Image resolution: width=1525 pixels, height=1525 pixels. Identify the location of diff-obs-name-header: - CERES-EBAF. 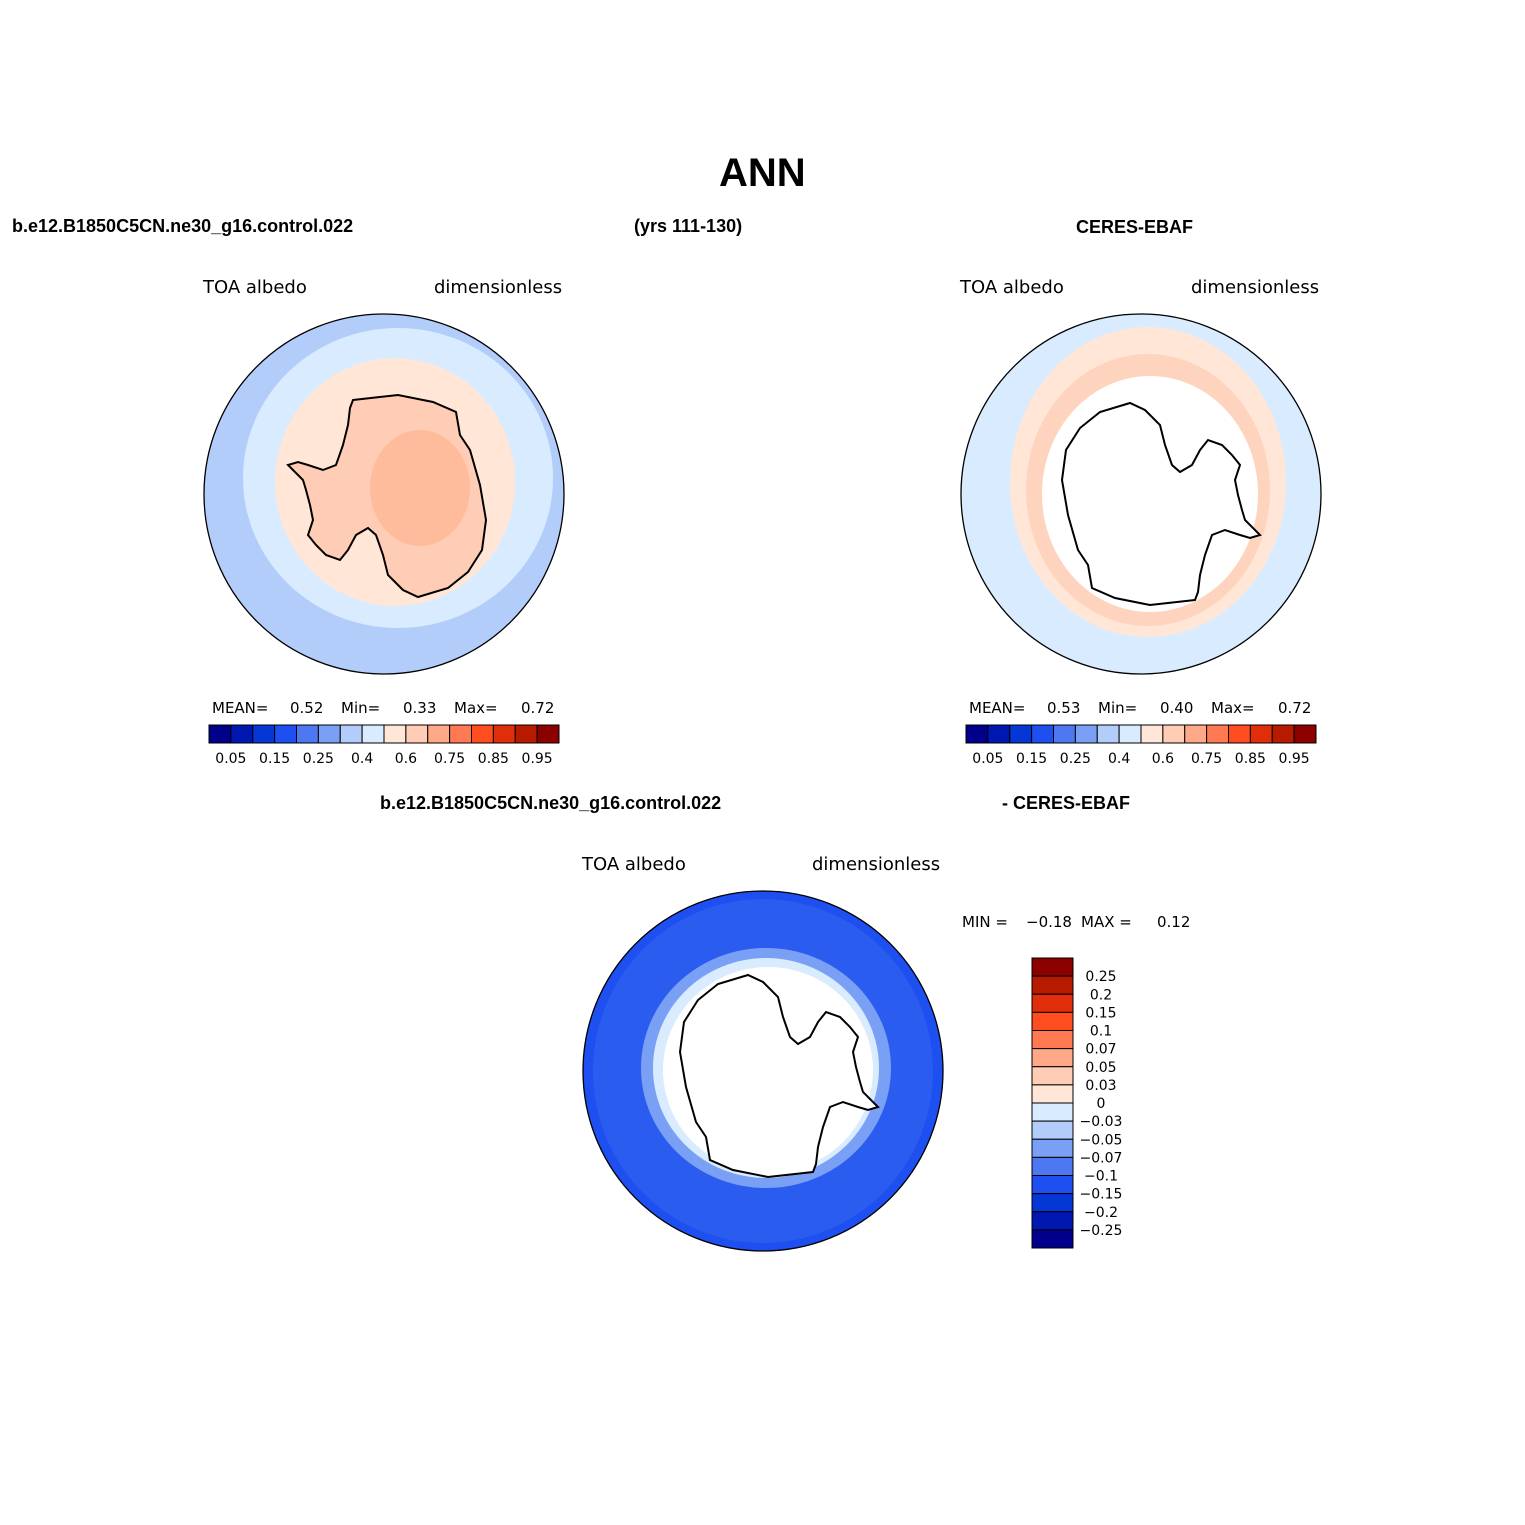
(1066, 803).